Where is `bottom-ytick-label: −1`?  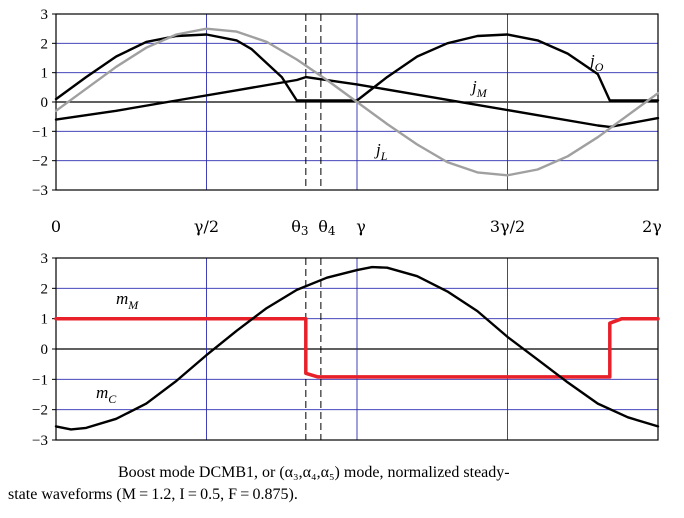 bottom-ytick-label: −1 is located at coordinates (40, 380).